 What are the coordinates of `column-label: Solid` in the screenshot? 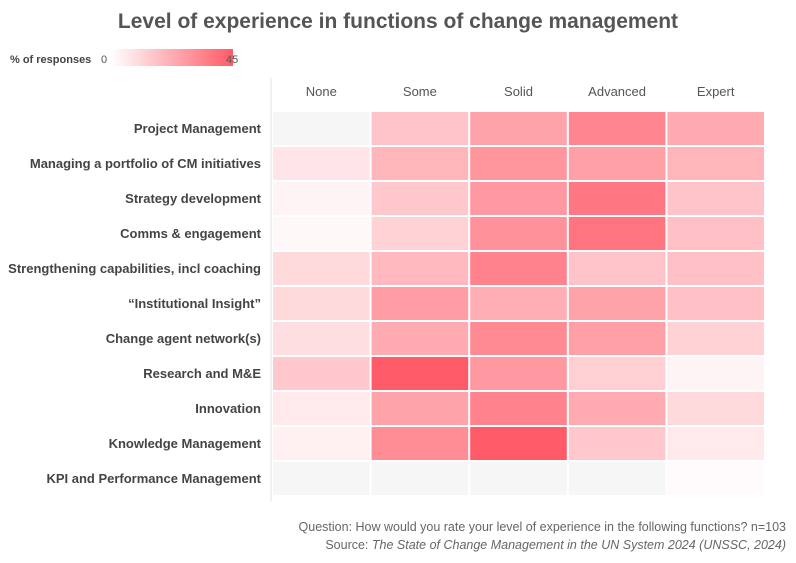 It's located at (518, 91).